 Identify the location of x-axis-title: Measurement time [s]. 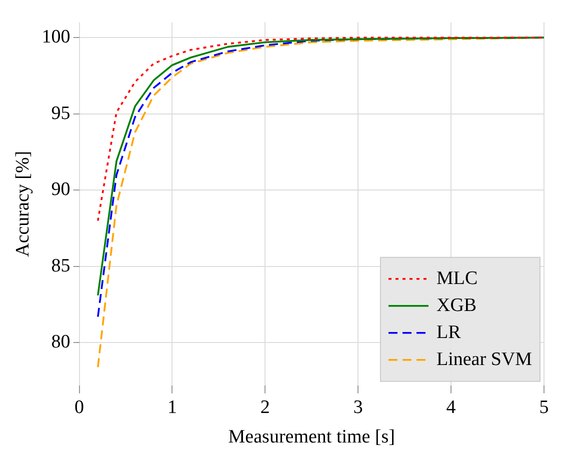
(312, 437).